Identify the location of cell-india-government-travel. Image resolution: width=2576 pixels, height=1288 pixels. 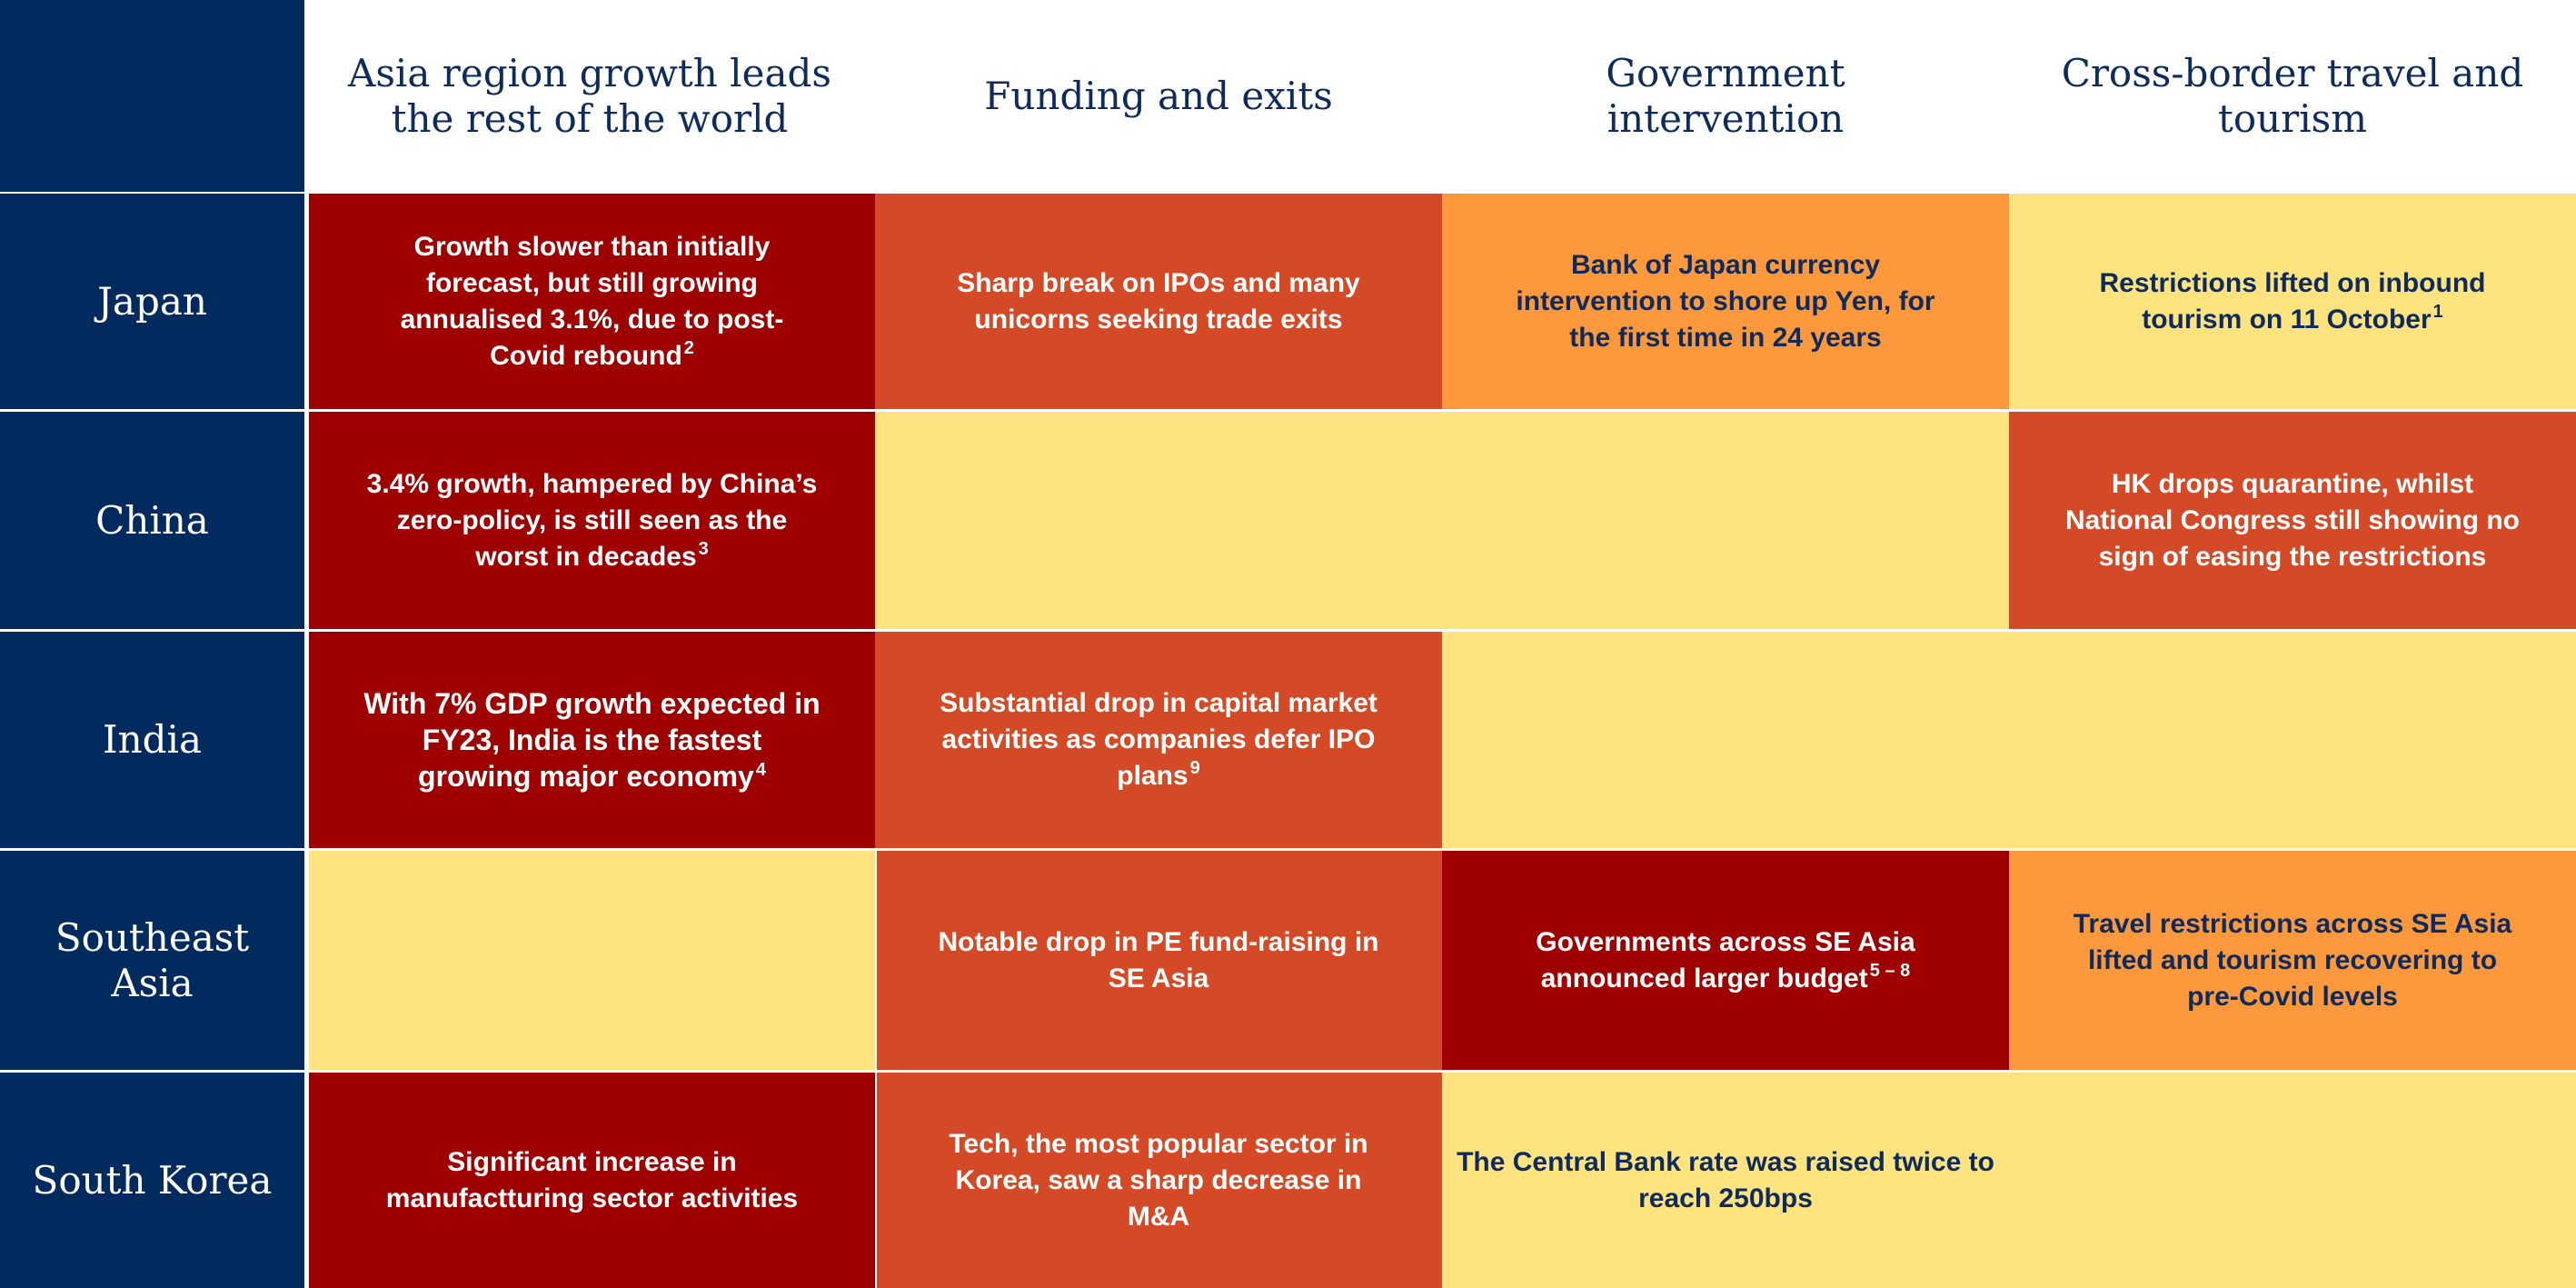
(2009, 740).